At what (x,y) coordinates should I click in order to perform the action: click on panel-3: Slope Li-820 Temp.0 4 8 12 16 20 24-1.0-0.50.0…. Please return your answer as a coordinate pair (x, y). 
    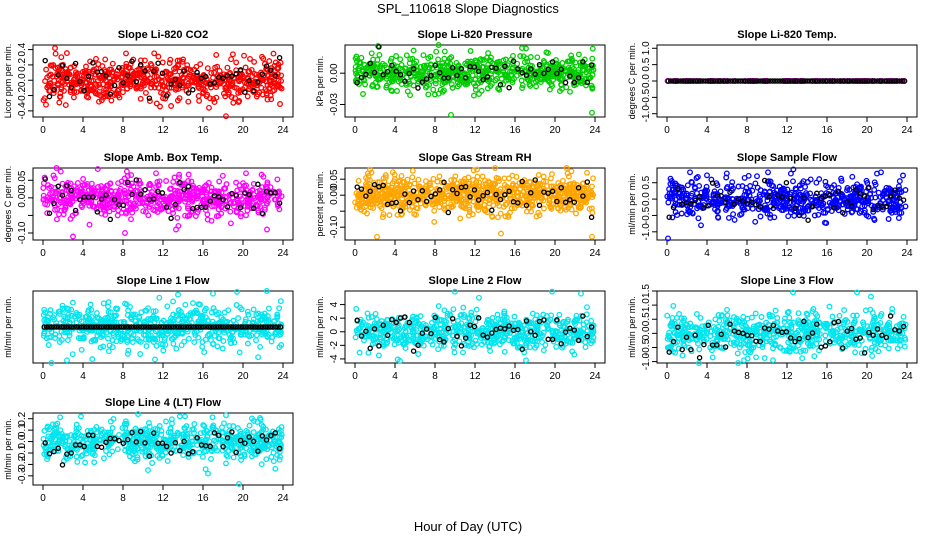
    Looking at the image, I should click on (772, 82).